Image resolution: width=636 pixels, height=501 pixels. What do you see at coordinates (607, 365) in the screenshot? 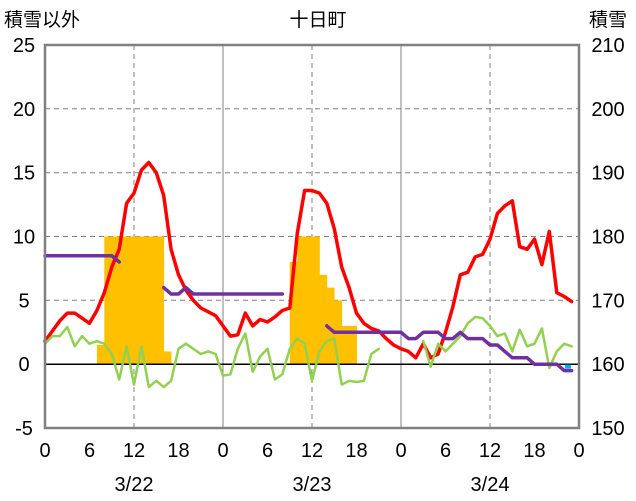
I see `right-y-tick-label: 160` at bounding box center [607, 365].